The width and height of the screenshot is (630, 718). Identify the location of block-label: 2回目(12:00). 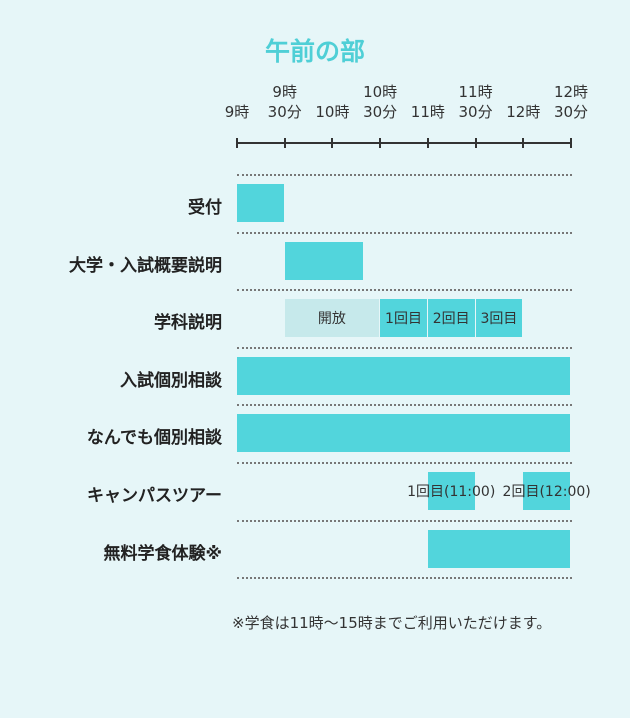
(546, 492).